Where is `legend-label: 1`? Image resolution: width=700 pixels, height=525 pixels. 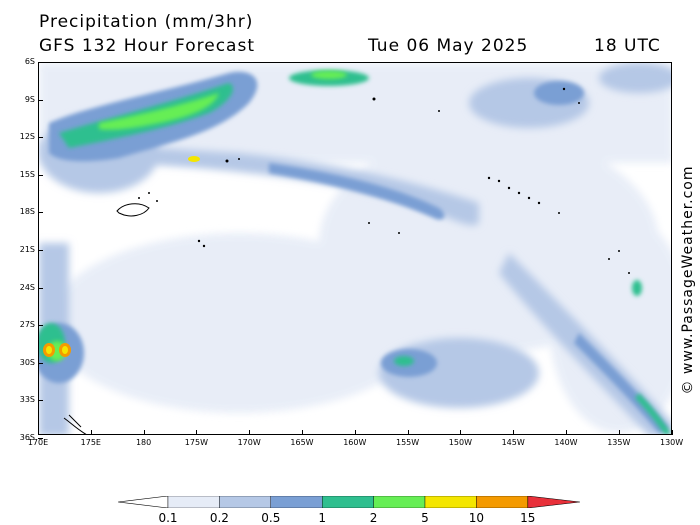 legend-label: 1 is located at coordinates (322, 518).